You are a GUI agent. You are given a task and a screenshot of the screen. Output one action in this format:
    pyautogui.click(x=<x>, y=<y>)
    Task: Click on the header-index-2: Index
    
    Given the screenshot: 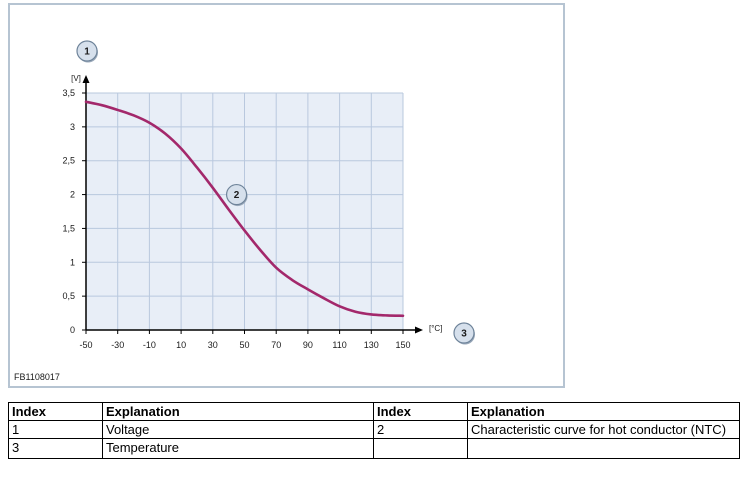 What is the action you would take?
    pyautogui.click(x=420, y=411)
    